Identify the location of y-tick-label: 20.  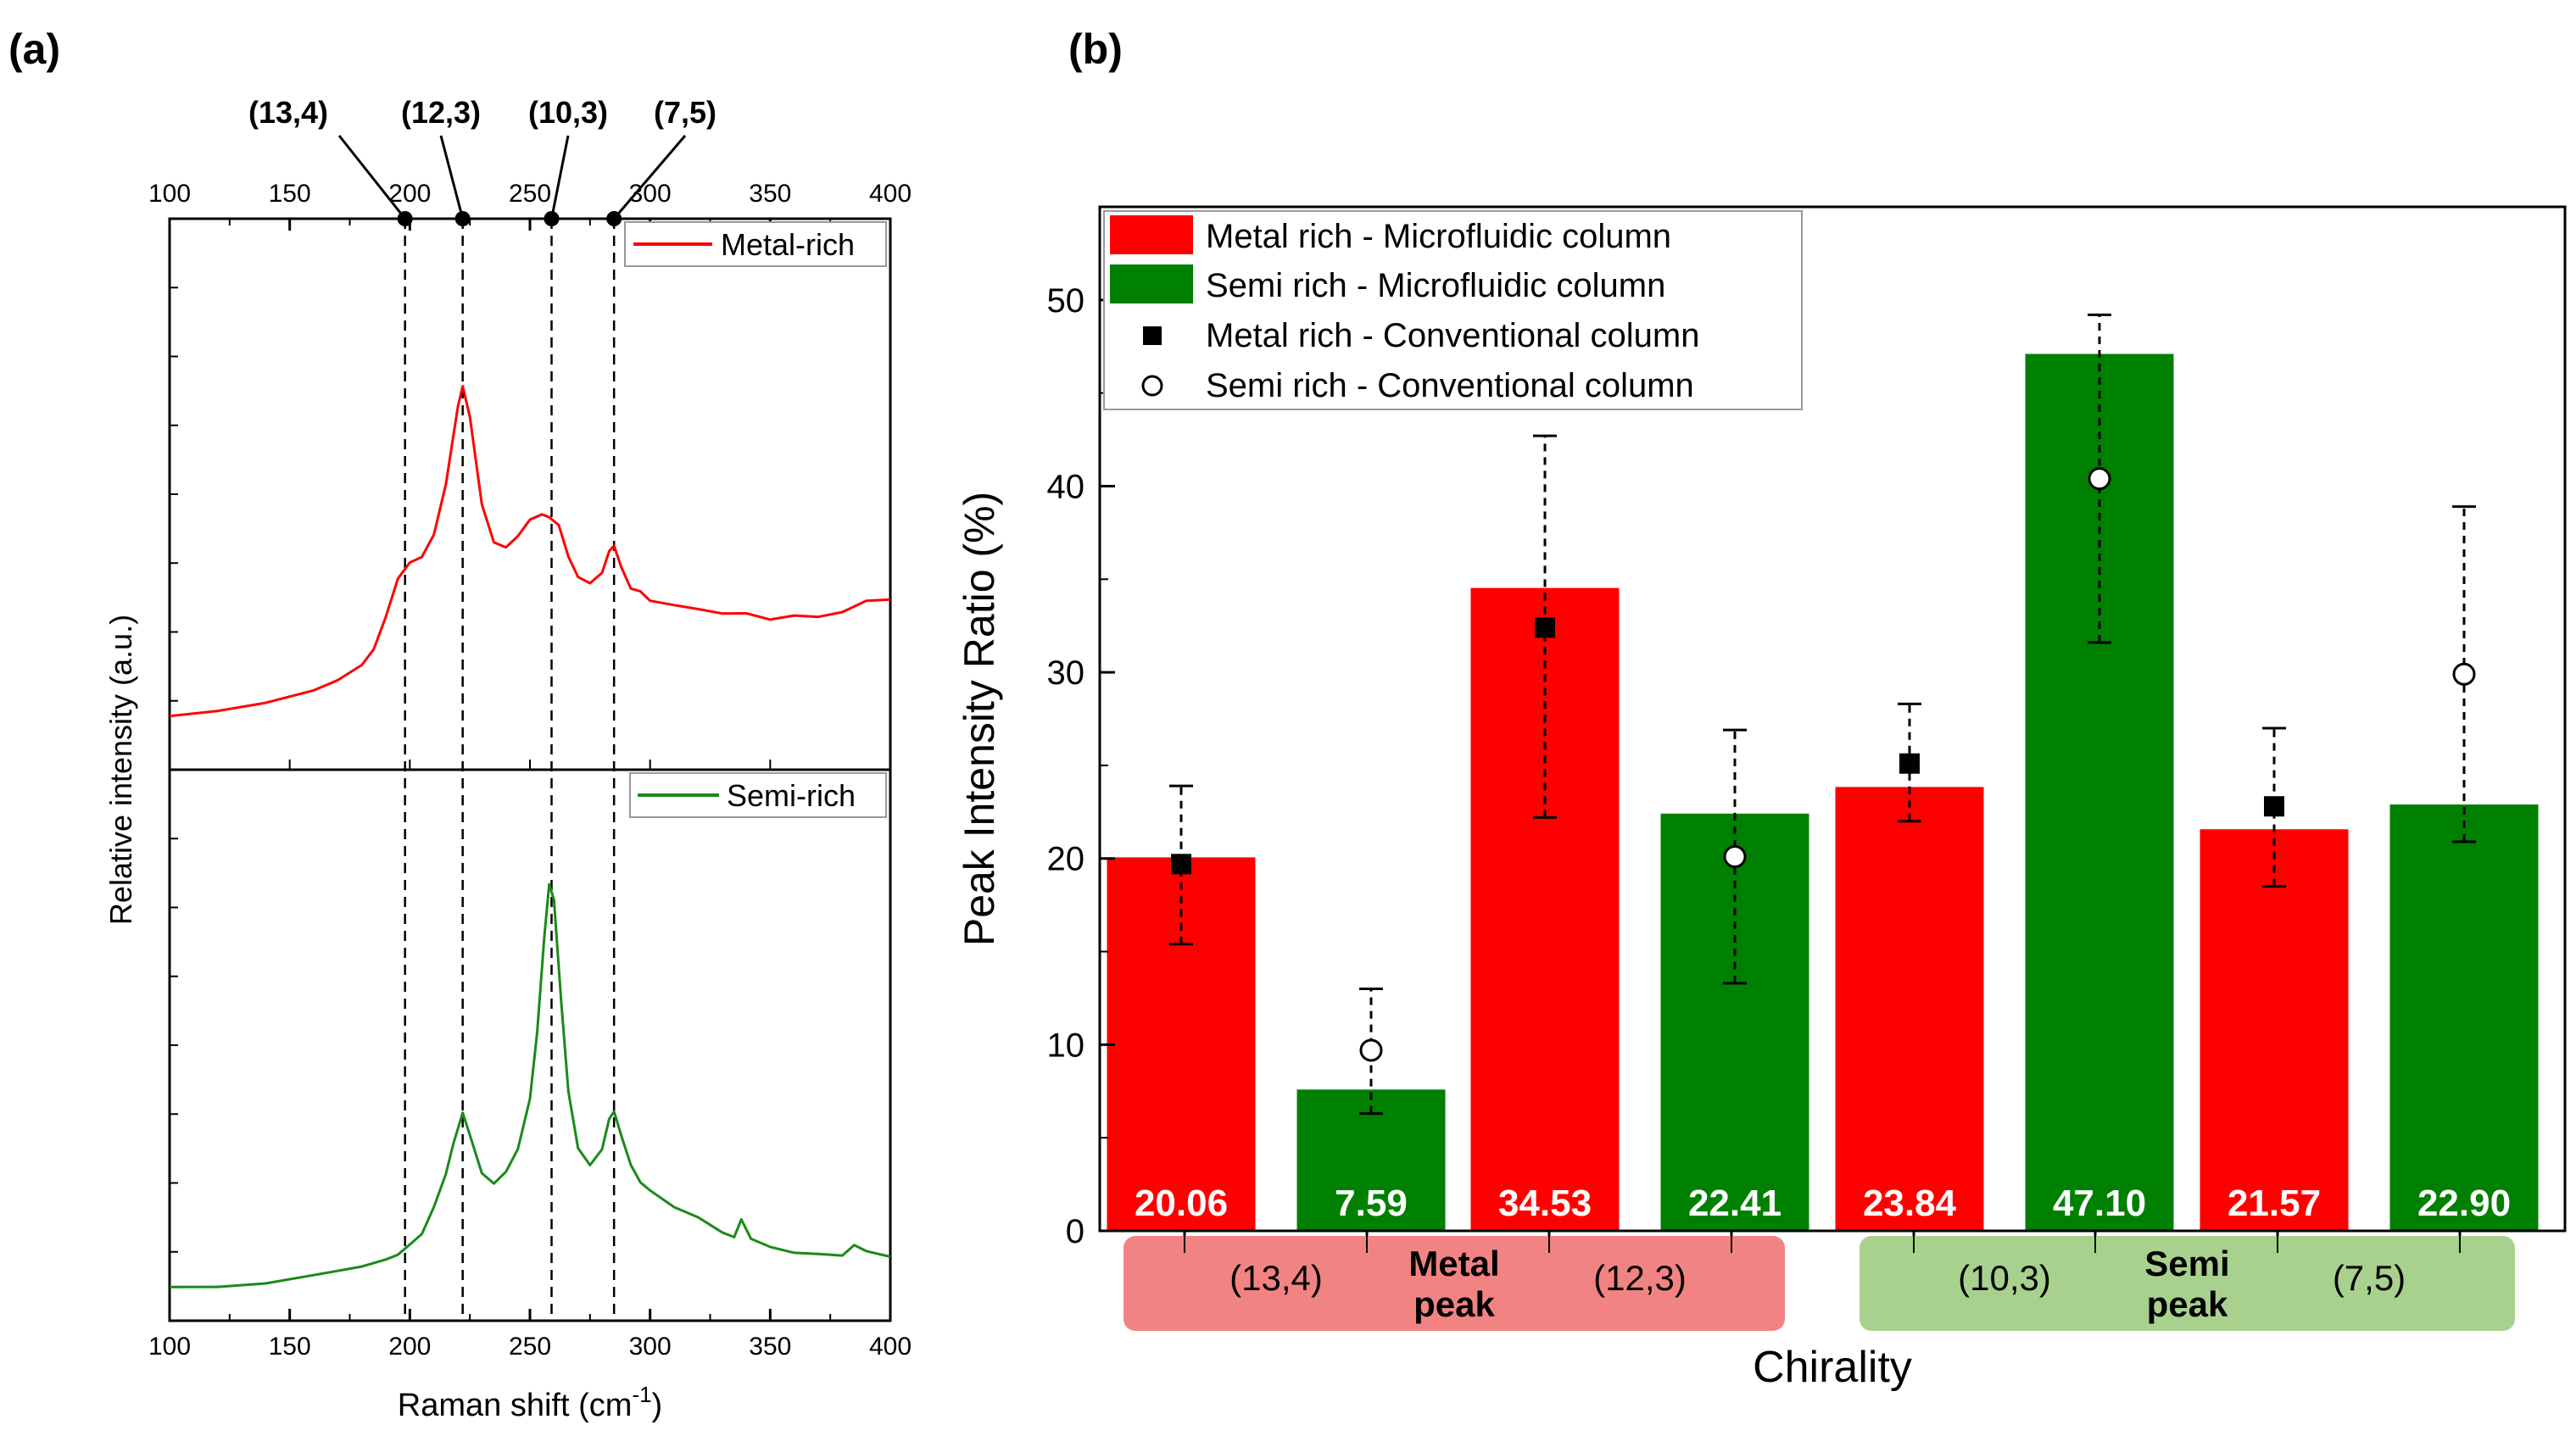
(1066, 859).